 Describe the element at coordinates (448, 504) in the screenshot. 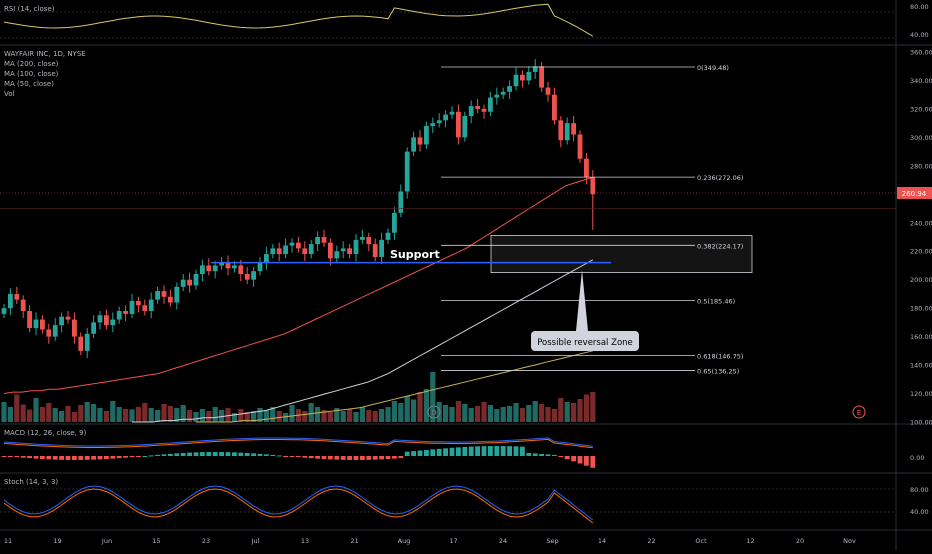

I see `stoch-pane` at that location.